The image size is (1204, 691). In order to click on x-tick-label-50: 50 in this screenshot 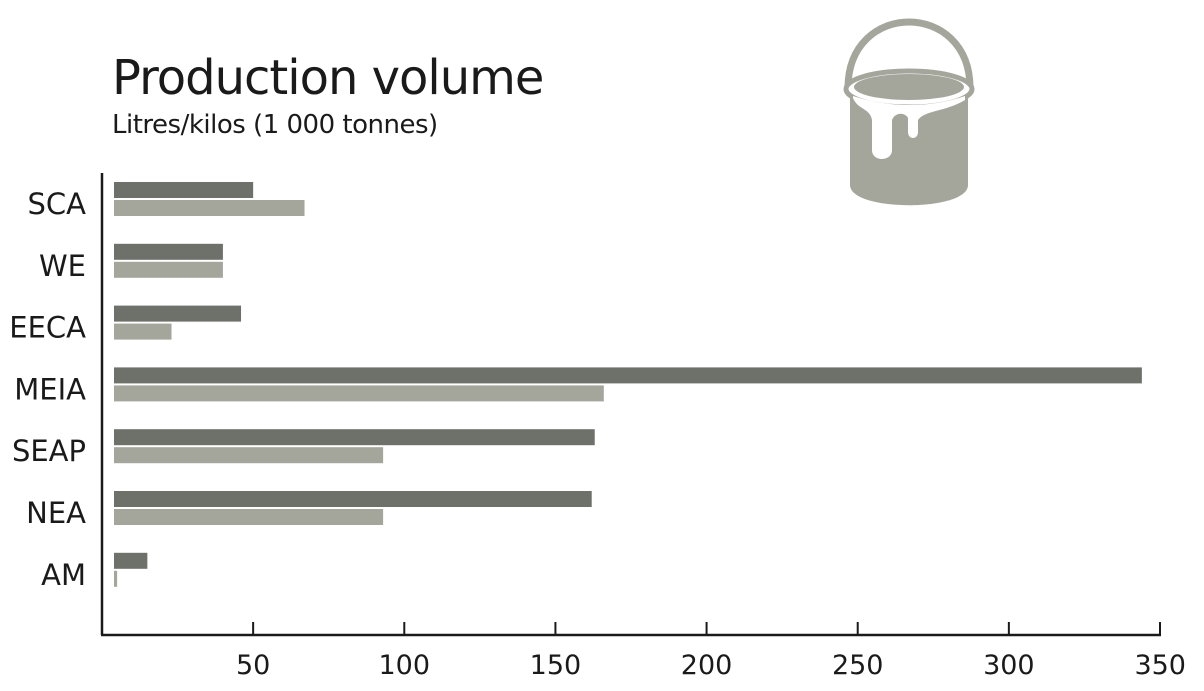, I will do `click(253, 665)`.